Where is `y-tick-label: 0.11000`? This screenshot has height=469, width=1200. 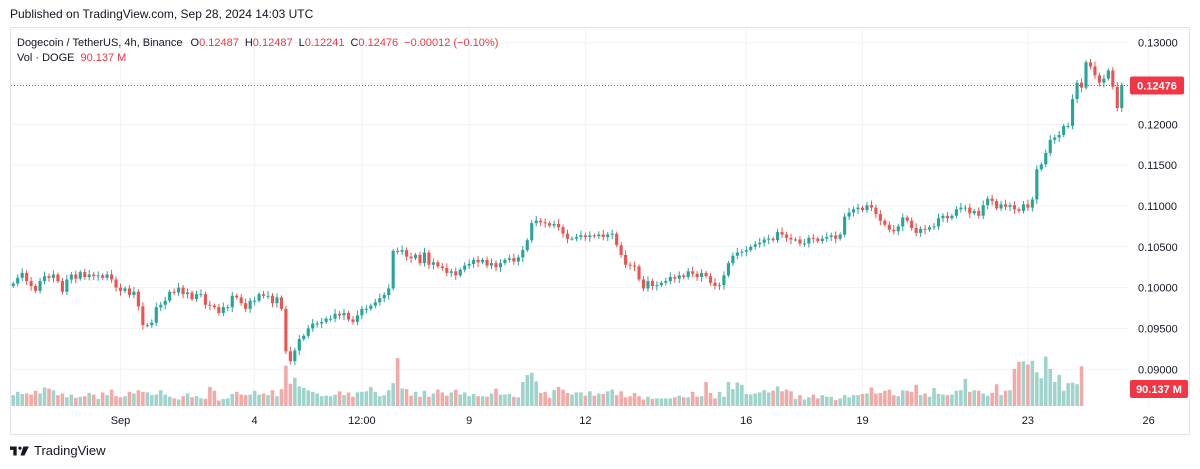 y-tick-label: 0.11000 is located at coordinates (1157, 207).